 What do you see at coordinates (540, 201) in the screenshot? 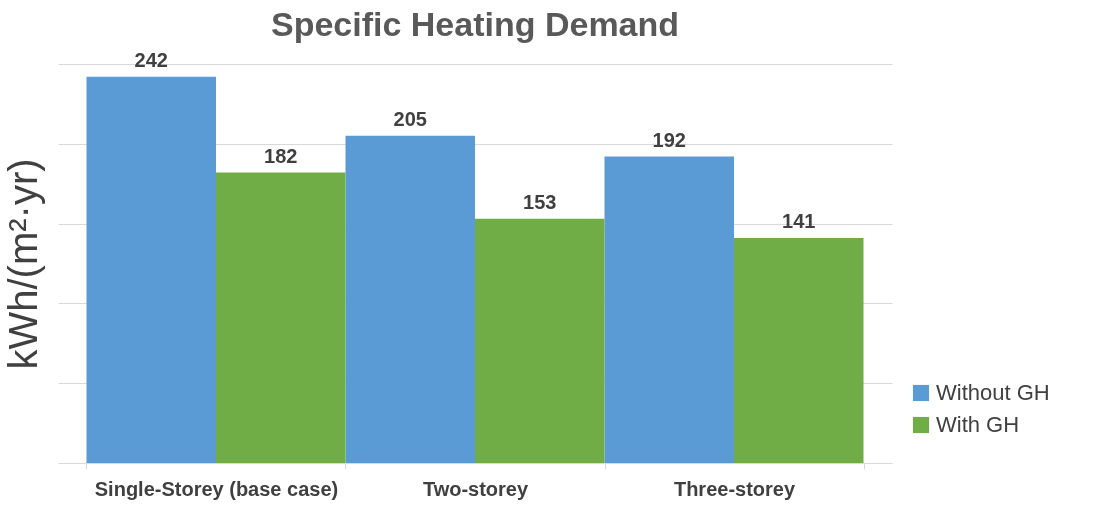
I see `data-label: 153` at bounding box center [540, 201].